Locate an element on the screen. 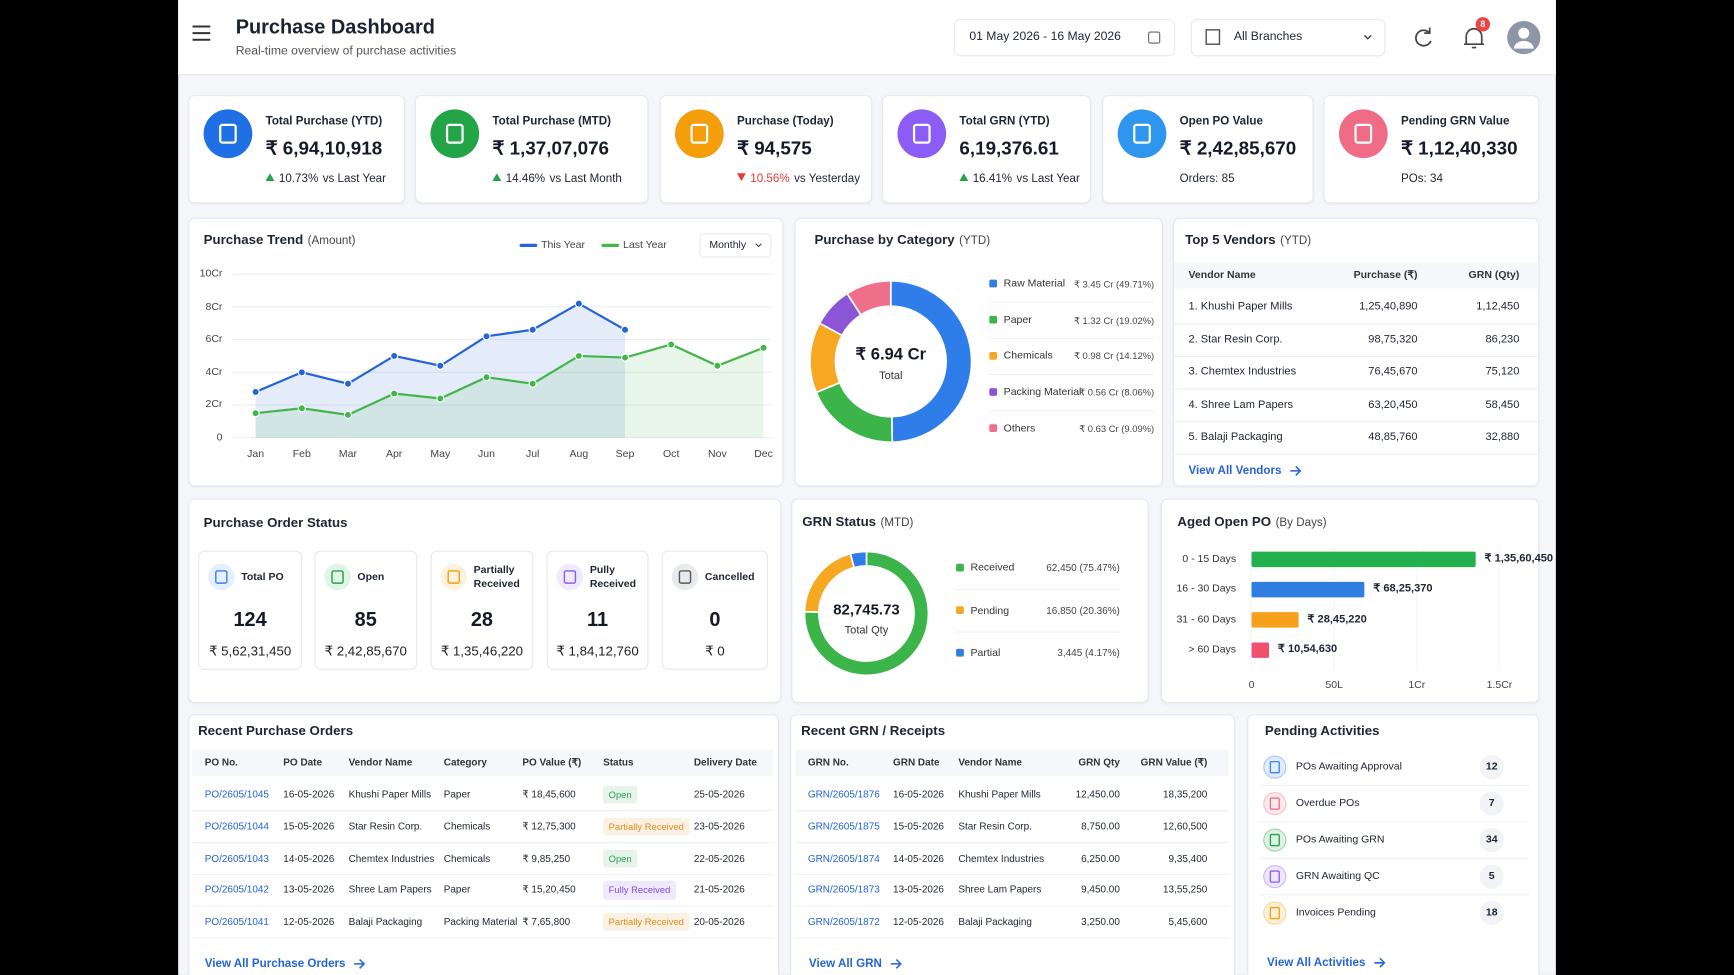  x-tick-label: May is located at coordinates (440, 454).